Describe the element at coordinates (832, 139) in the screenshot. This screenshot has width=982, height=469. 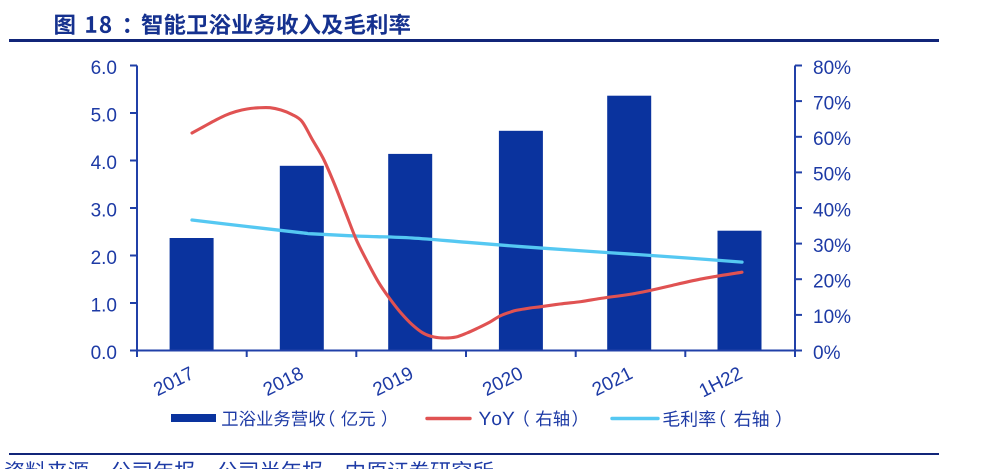
I see `svg-text: 60%` at that location.